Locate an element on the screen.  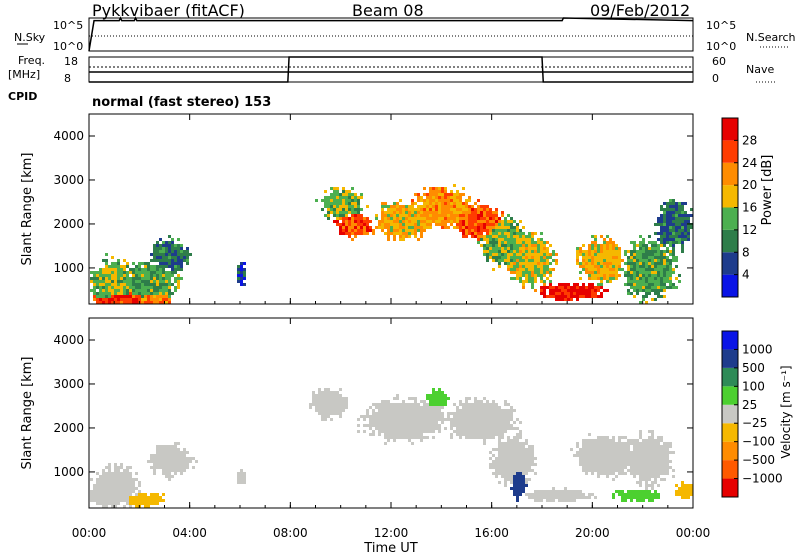
freq-tick-bottom: 8 is located at coordinates (67, 78).